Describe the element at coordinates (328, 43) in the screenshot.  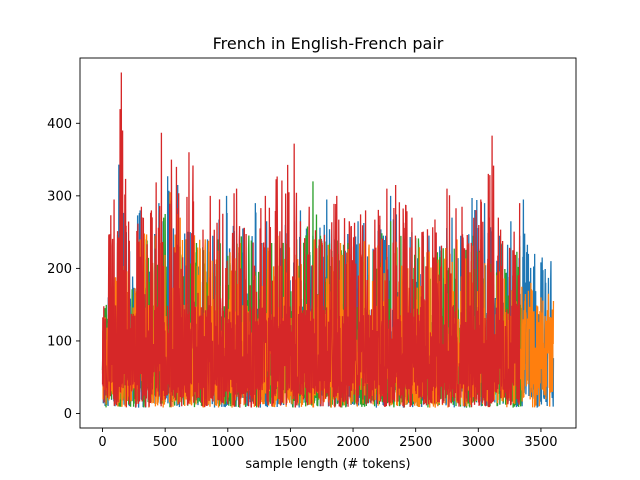
I see `chart-title: French in English-French pair` at that location.